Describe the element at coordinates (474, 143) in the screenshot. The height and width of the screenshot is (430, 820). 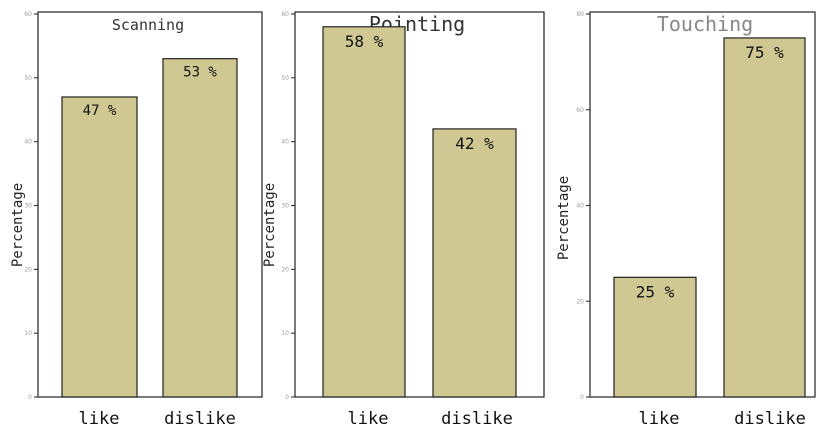
I see `data-label: 42 %` at that location.